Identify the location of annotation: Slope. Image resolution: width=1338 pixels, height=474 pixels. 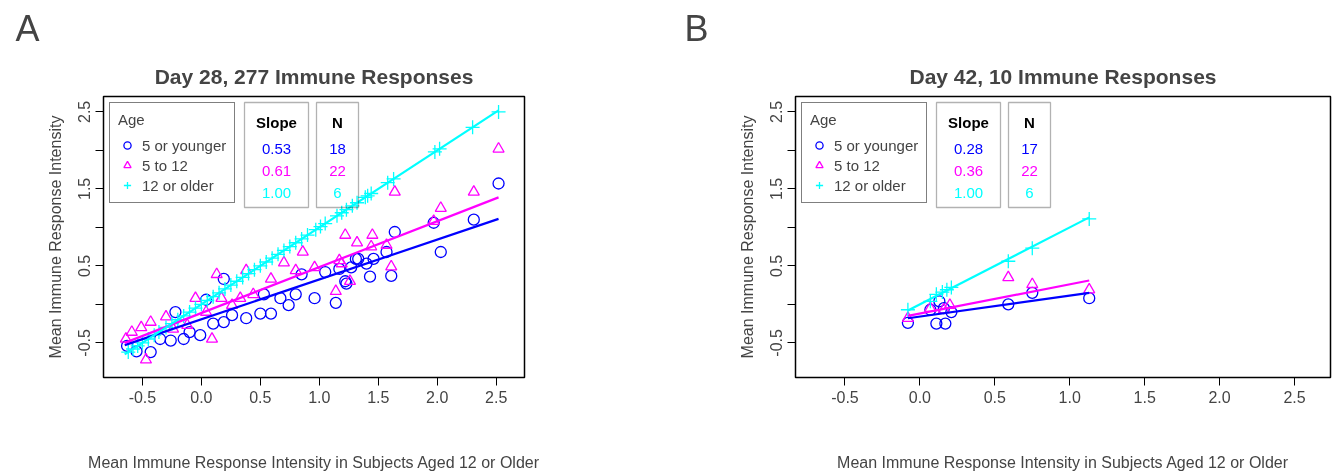
(968, 122).